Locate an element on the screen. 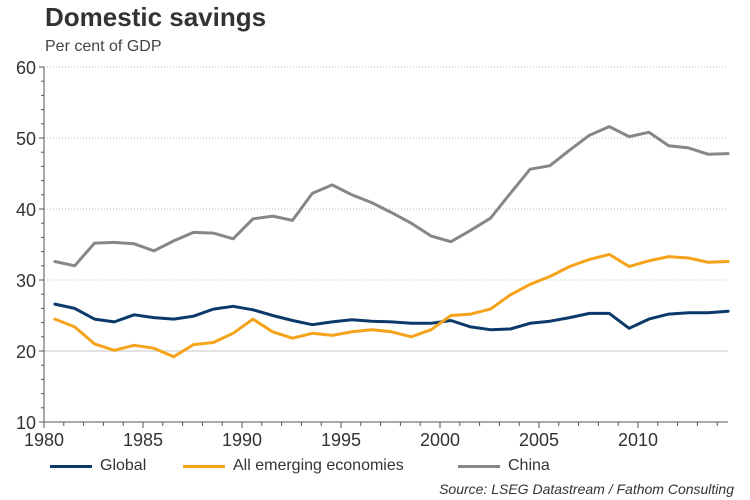 Image resolution: width=750 pixels, height=500 pixels. series-line-global is located at coordinates (391, 317).